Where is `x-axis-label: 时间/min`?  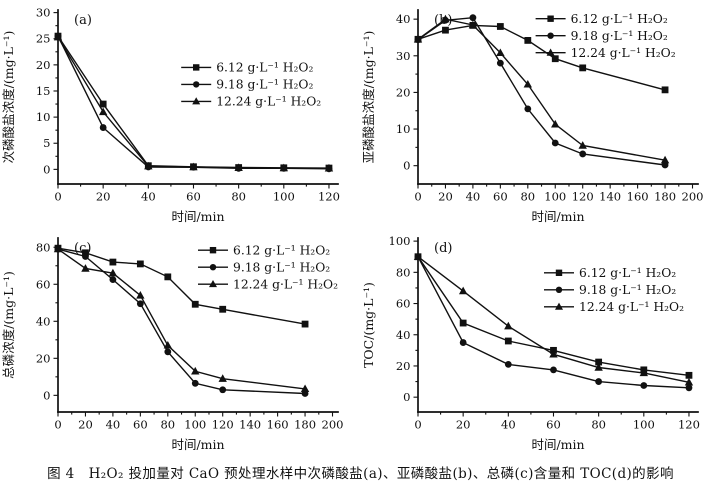
x-axis-label: 时间/min is located at coordinates (197, 216).